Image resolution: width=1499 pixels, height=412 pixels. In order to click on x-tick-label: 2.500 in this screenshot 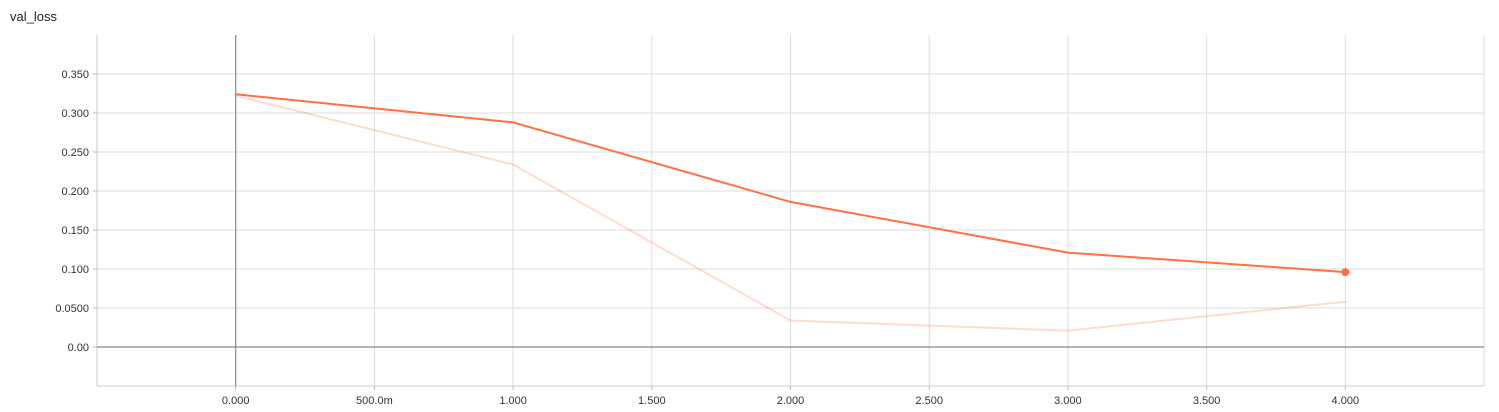, I will do `click(929, 401)`.